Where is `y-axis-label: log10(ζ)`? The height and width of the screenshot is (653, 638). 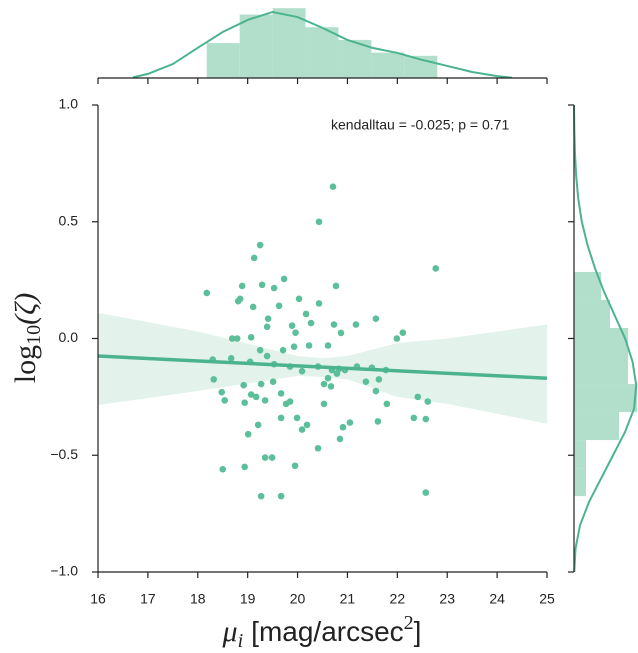 y-axis-label: log10(ζ) is located at coordinates (27, 338).